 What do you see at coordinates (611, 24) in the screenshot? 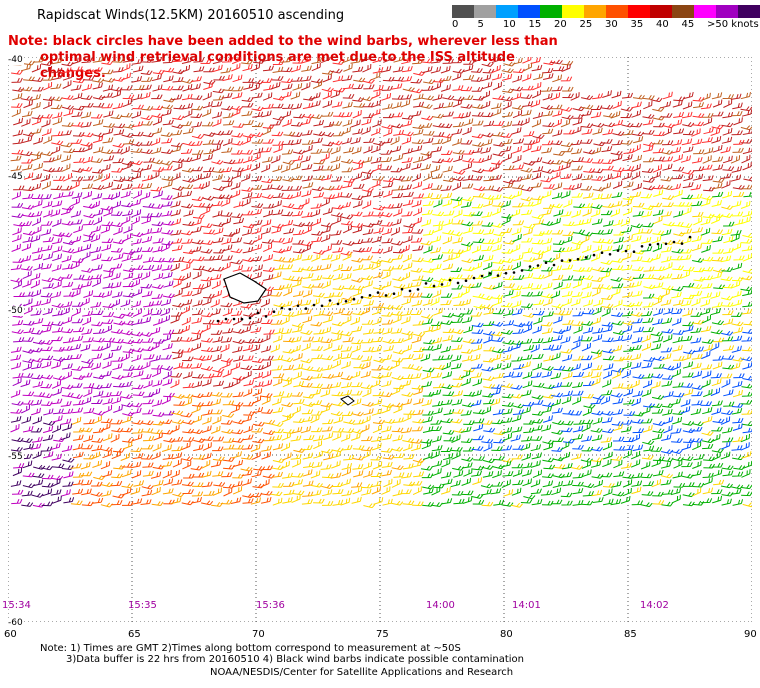
I see `colorbar-label: 30` at bounding box center [611, 24].